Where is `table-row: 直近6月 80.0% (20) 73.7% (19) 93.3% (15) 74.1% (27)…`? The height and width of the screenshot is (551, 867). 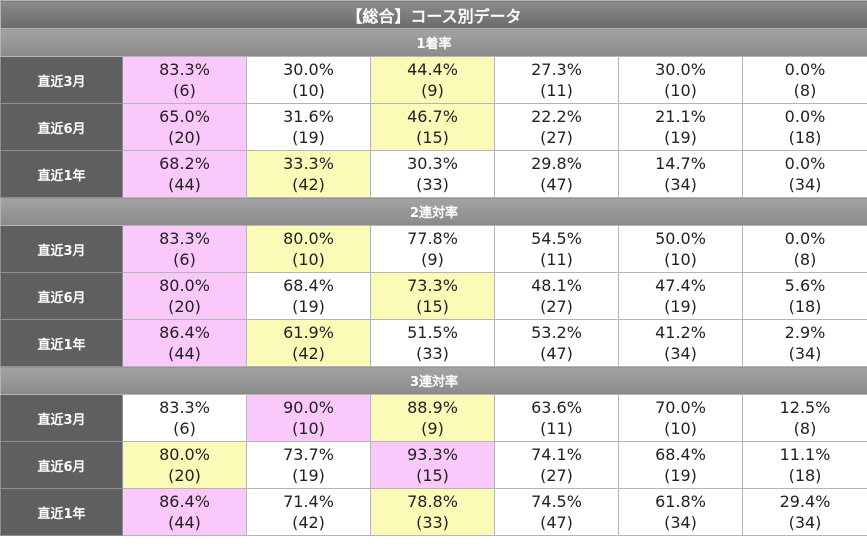 table-row: 直近6月 80.0% (20) 73.7% (19) 93.3% (15) 74.1% (27)… is located at coordinates (433, 465).